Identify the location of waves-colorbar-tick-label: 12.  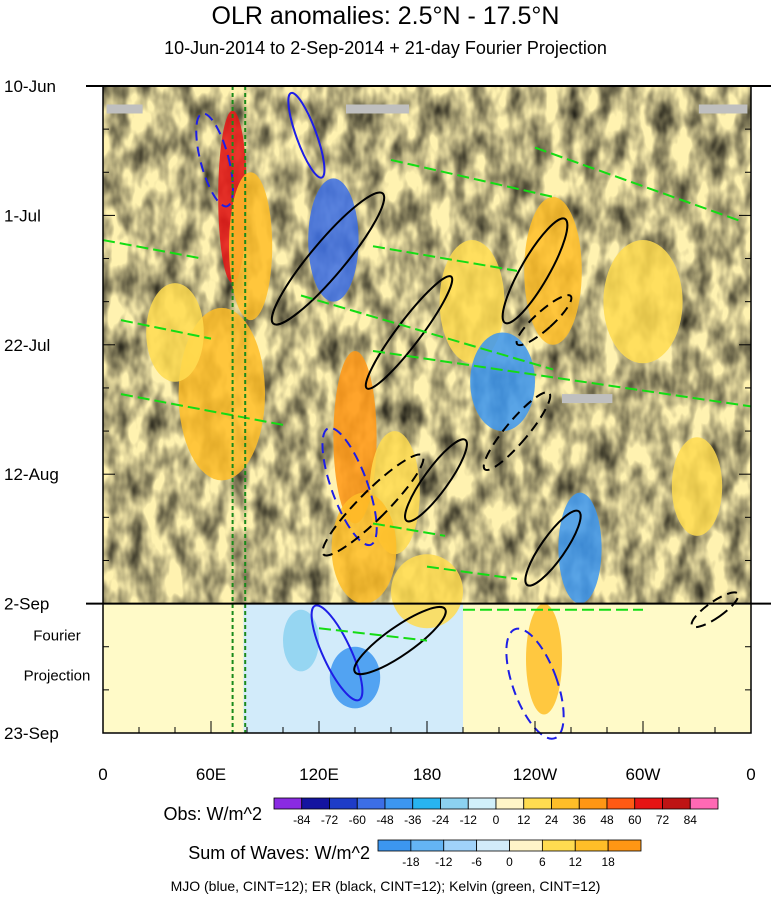
(576, 862).